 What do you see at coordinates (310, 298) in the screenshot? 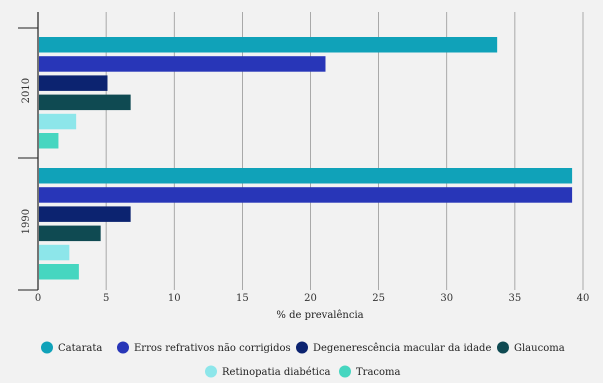
I see `x-tick-label: 20` at bounding box center [310, 298].